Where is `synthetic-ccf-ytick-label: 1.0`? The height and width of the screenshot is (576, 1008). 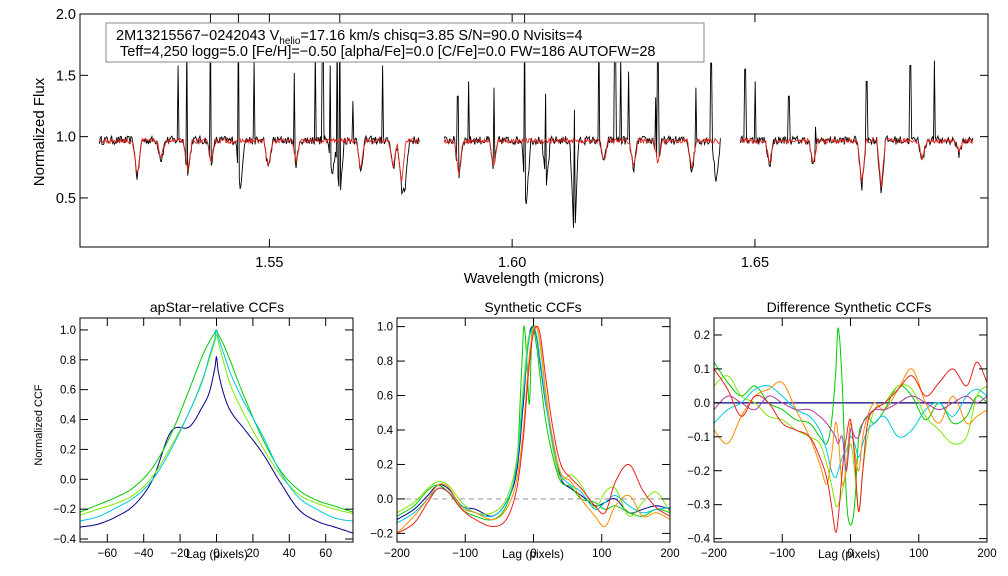
synthetic-ccf-ytick-label: 1.0 is located at coordinates (385, 328).